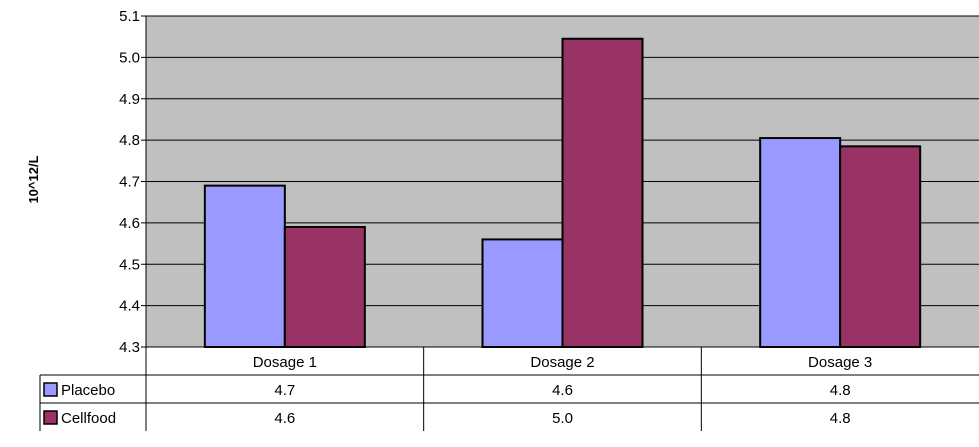 This screenshot has width=979, height=447. I want to click on y-tick-label: 4.3, so click(129, 347).